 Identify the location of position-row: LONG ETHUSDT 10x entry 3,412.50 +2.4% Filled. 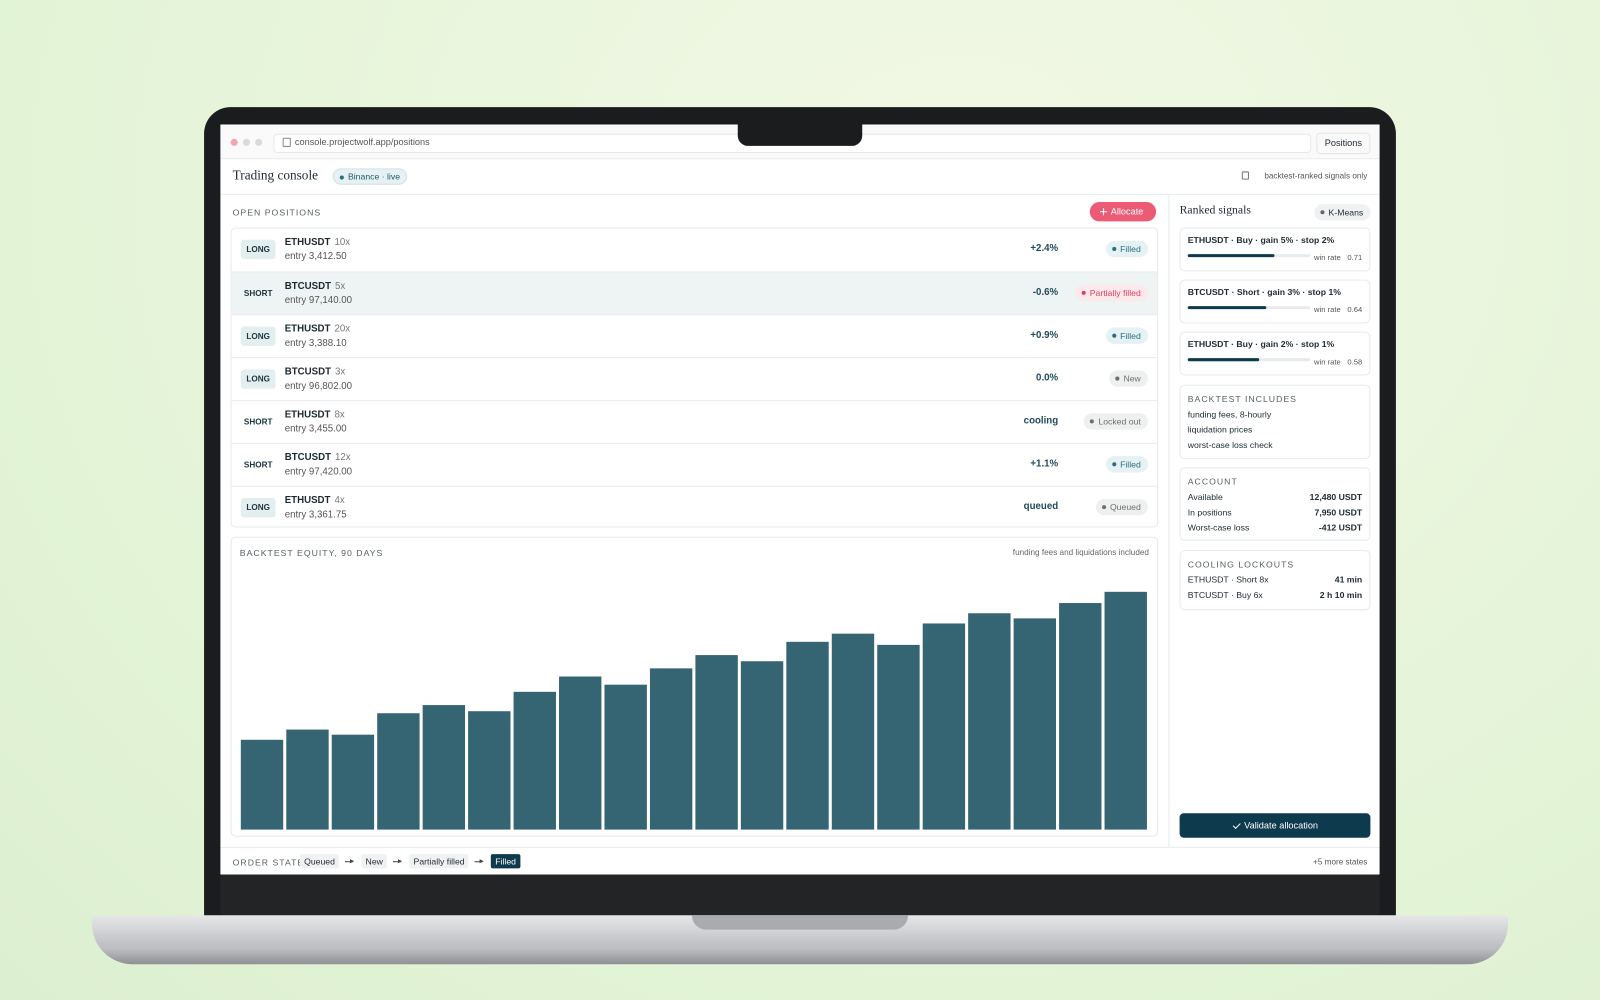
(694, 249).